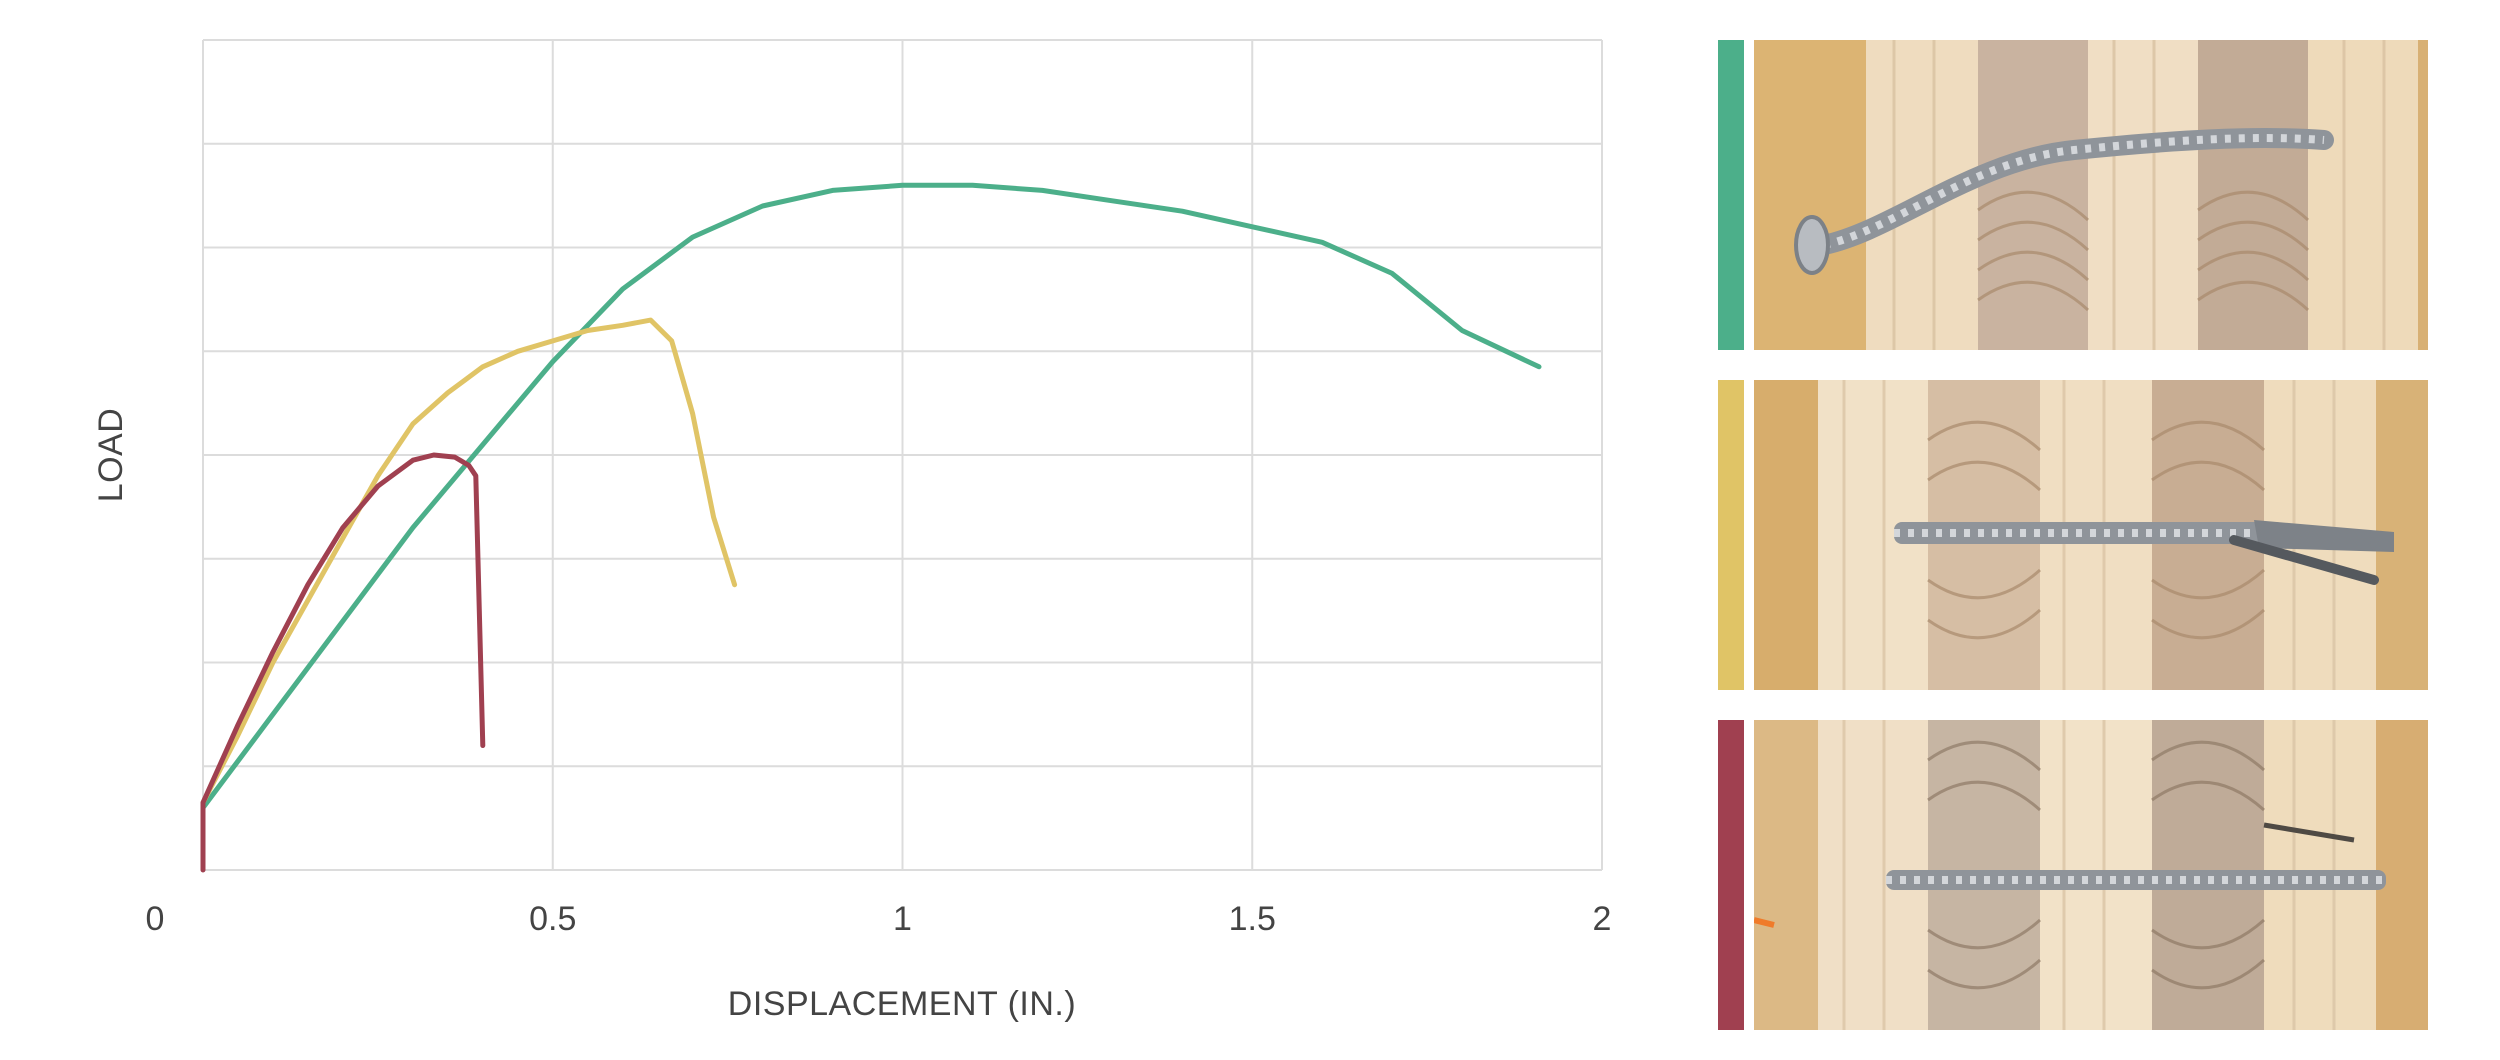 This screenshot has width=2500, height=1060. I want to click on x-tick-label: 1, so click(902, 919).